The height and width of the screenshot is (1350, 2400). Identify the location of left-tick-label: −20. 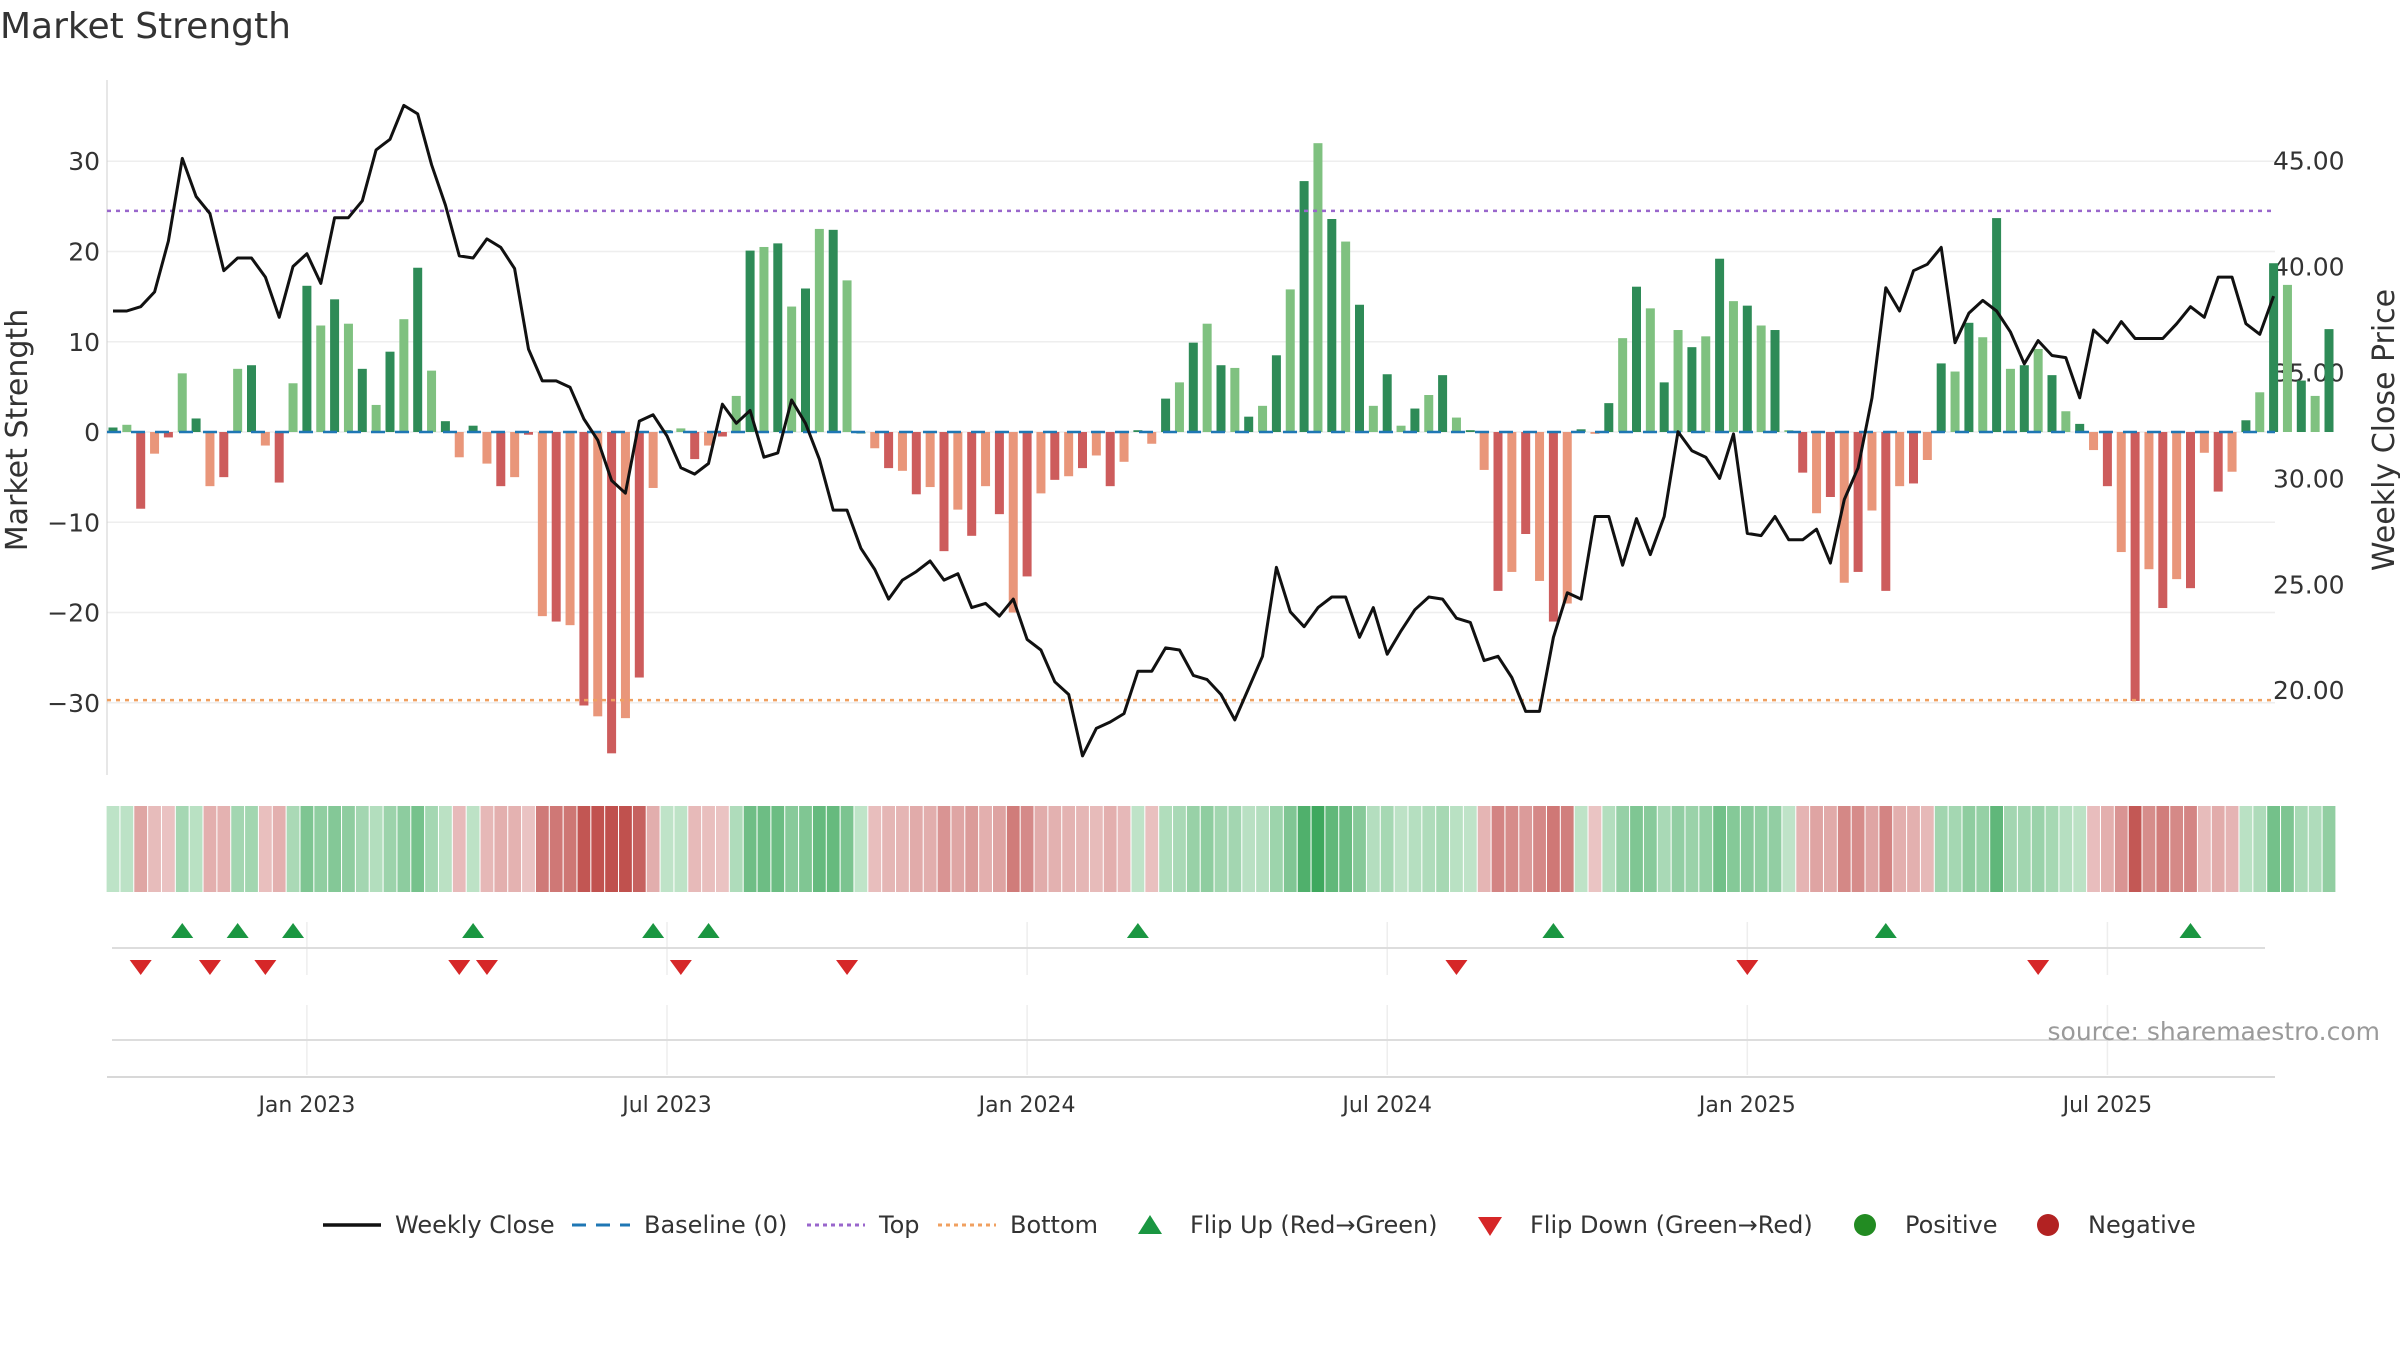
(73, 613).